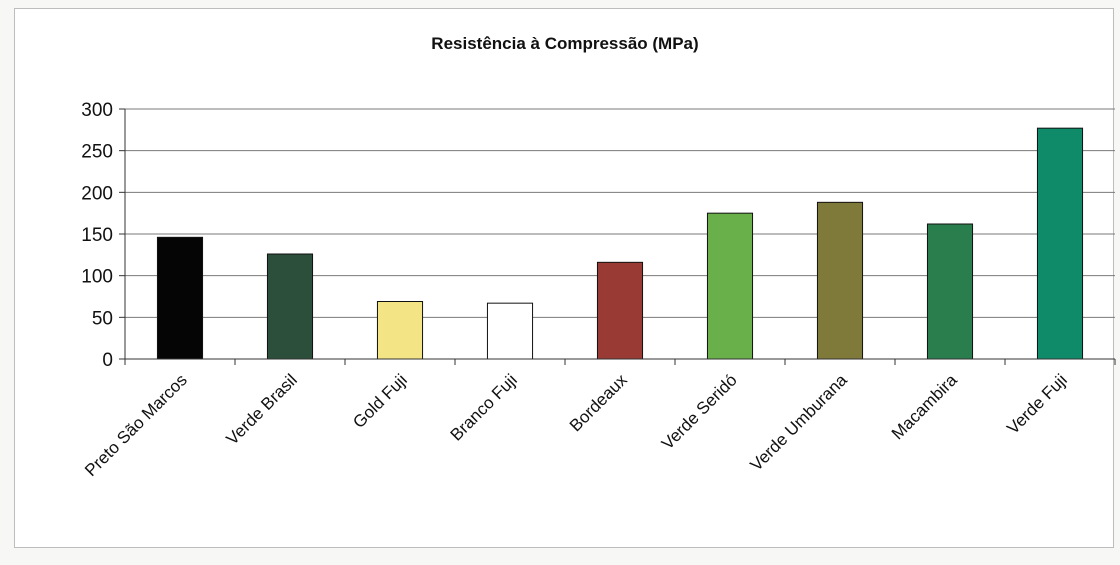  Describe the element at coordinates (102, 318) in the screenshot. I see `y-tick-label: 50` at that location.